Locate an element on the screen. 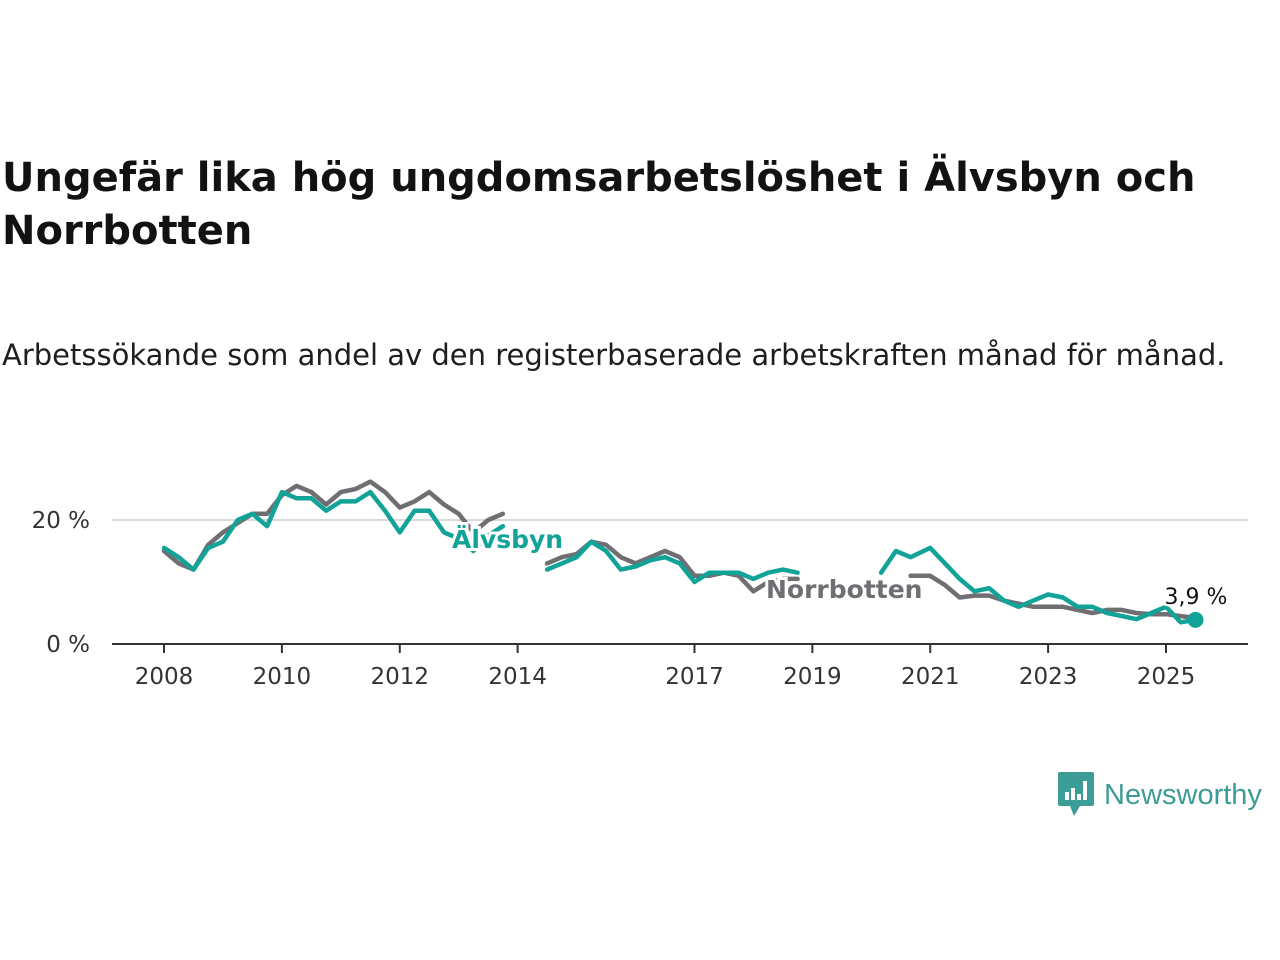  x-tick-label: 2019 is located at coordinates (812, 677).